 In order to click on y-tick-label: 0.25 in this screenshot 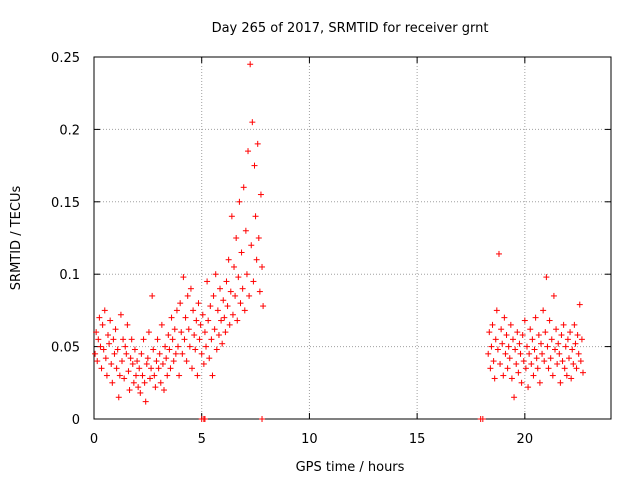, I will do `click(65, 58)`.